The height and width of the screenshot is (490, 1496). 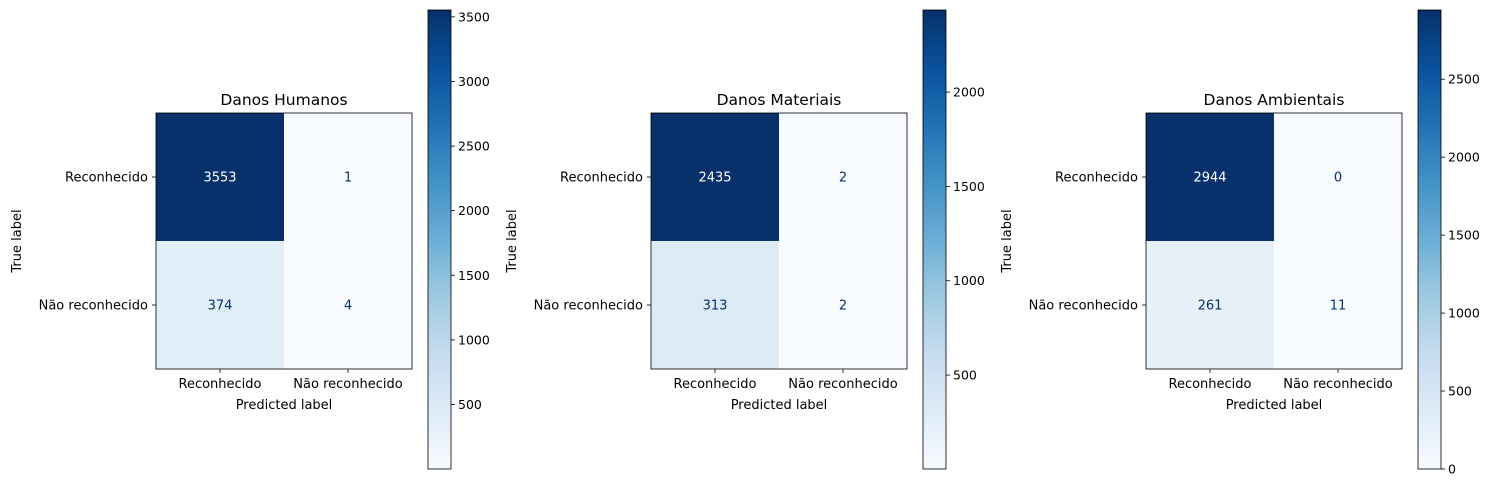 What do you see at coordinates (283, 100) in the screenshot?
I see `chart-title: Danos Humanos` at bounding box center [283, 100].